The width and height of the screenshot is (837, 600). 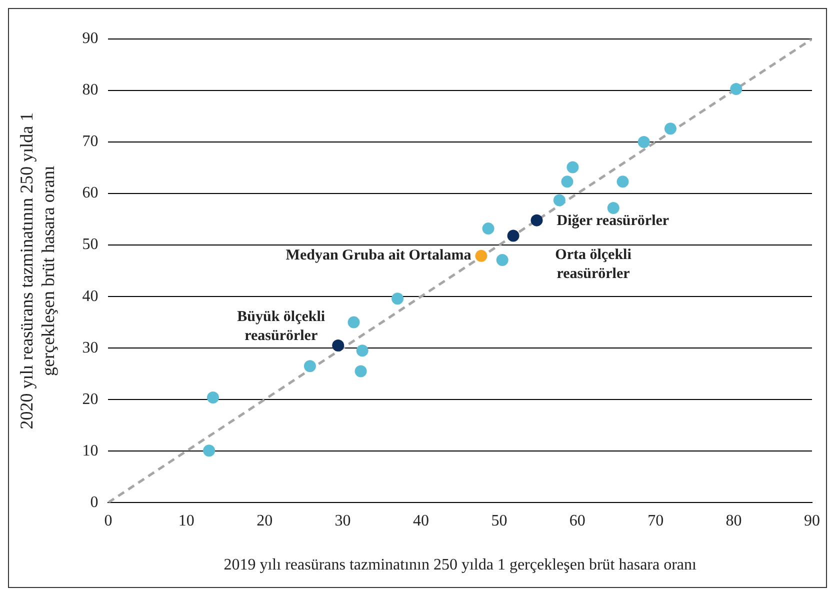 What do you see at coordinates (342, 521) in the screenshot?
I see `x-tick-label: 30` at bounding box center [342, 521].